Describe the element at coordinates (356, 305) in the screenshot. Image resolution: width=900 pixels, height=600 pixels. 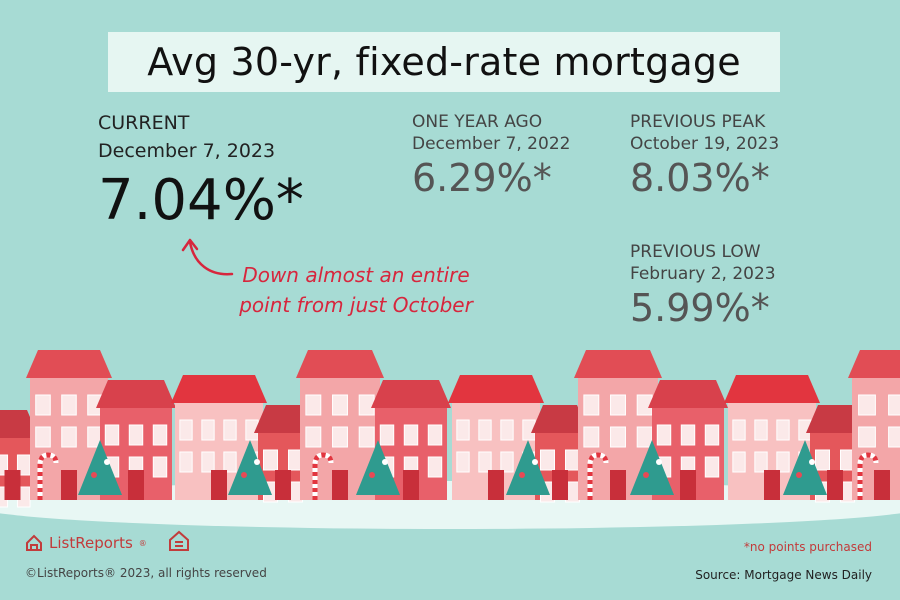
I see `annotation-line-2: point from just October` at that location.